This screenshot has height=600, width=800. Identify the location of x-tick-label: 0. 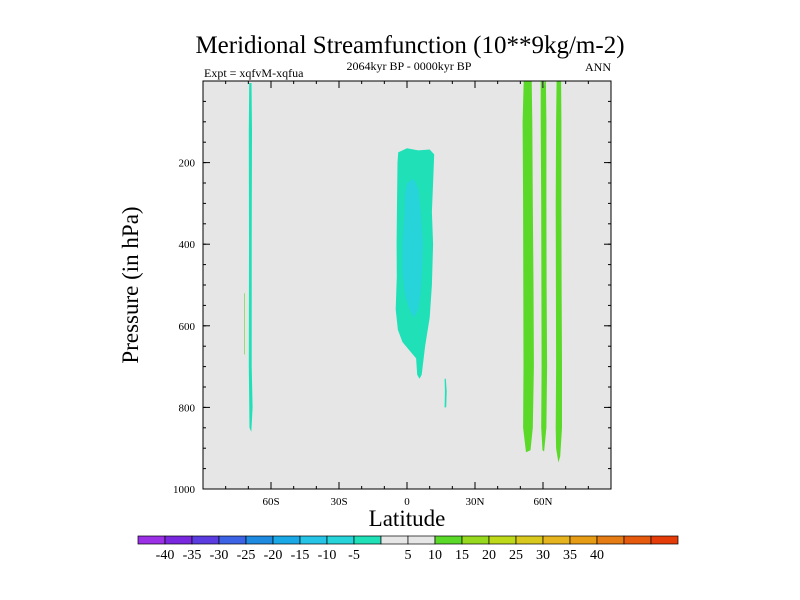
(407, 502).